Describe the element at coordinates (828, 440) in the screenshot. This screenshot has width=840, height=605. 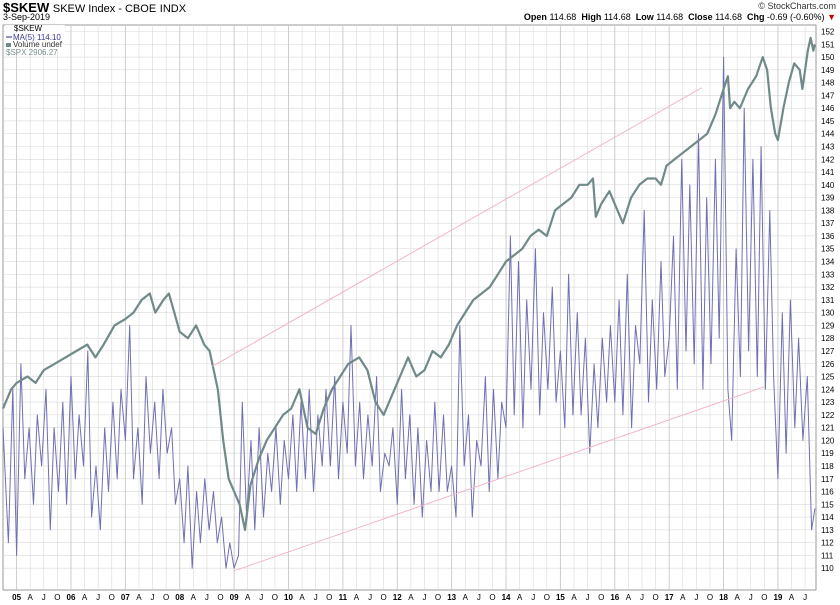
I see `y-tick-label: 120` at that location.